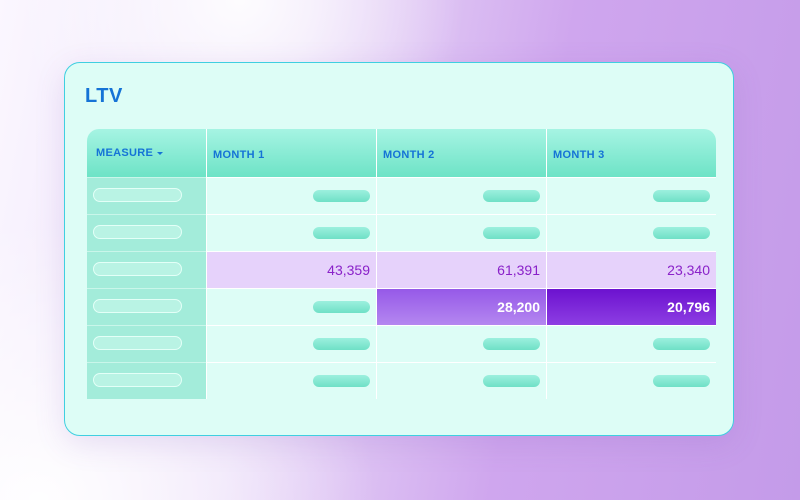 The width and height of the screenshot is (800, 500). I want to click on column-header-label: MONTH 3, so click(579, 155).